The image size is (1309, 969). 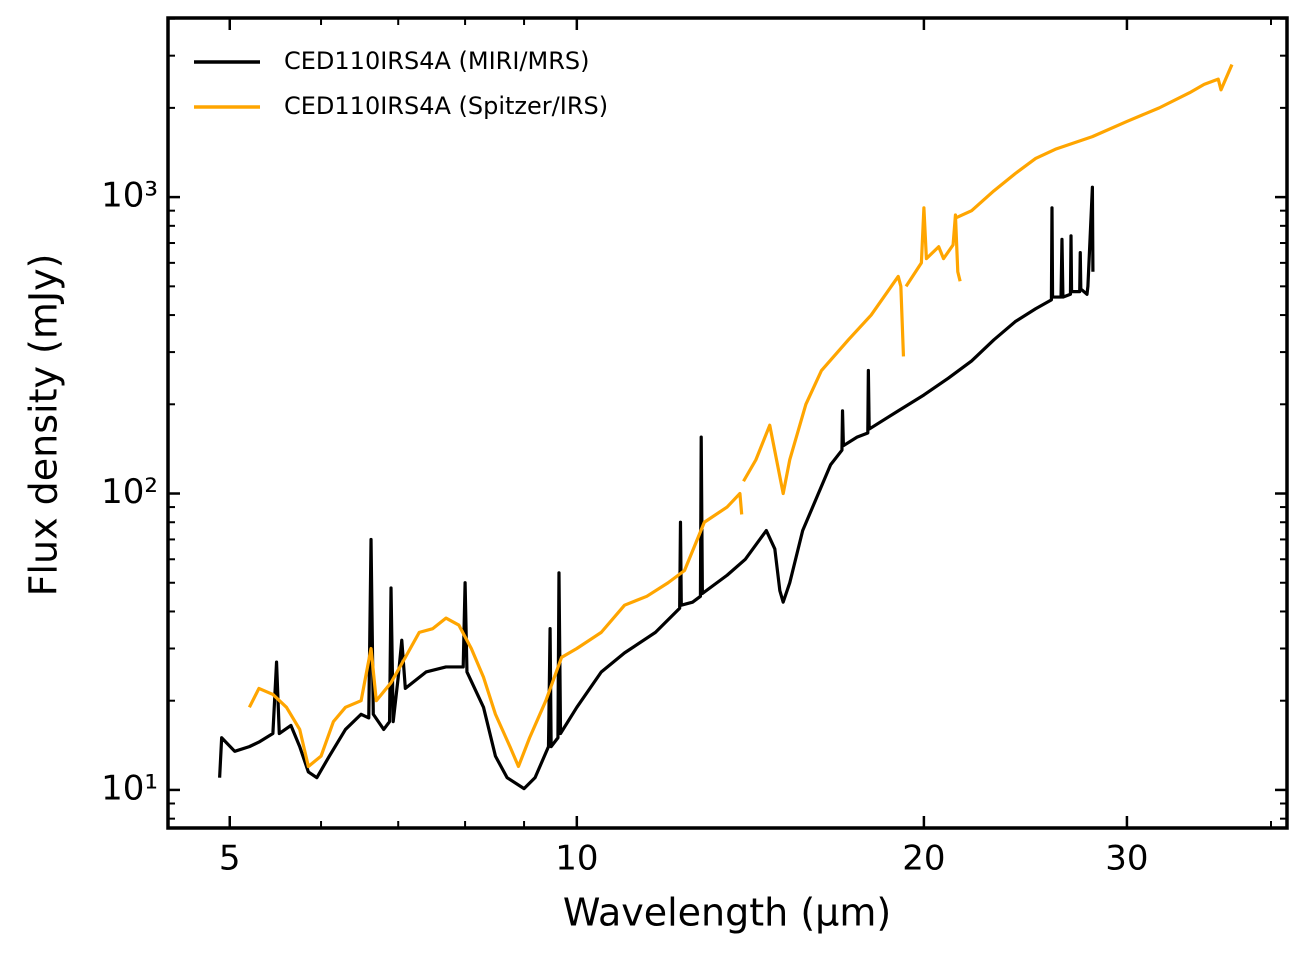 What do you see at coordinates (1126, 859) in the screenshot?
I see `x-tick-label: 30` at bounding box center [1126, 859].